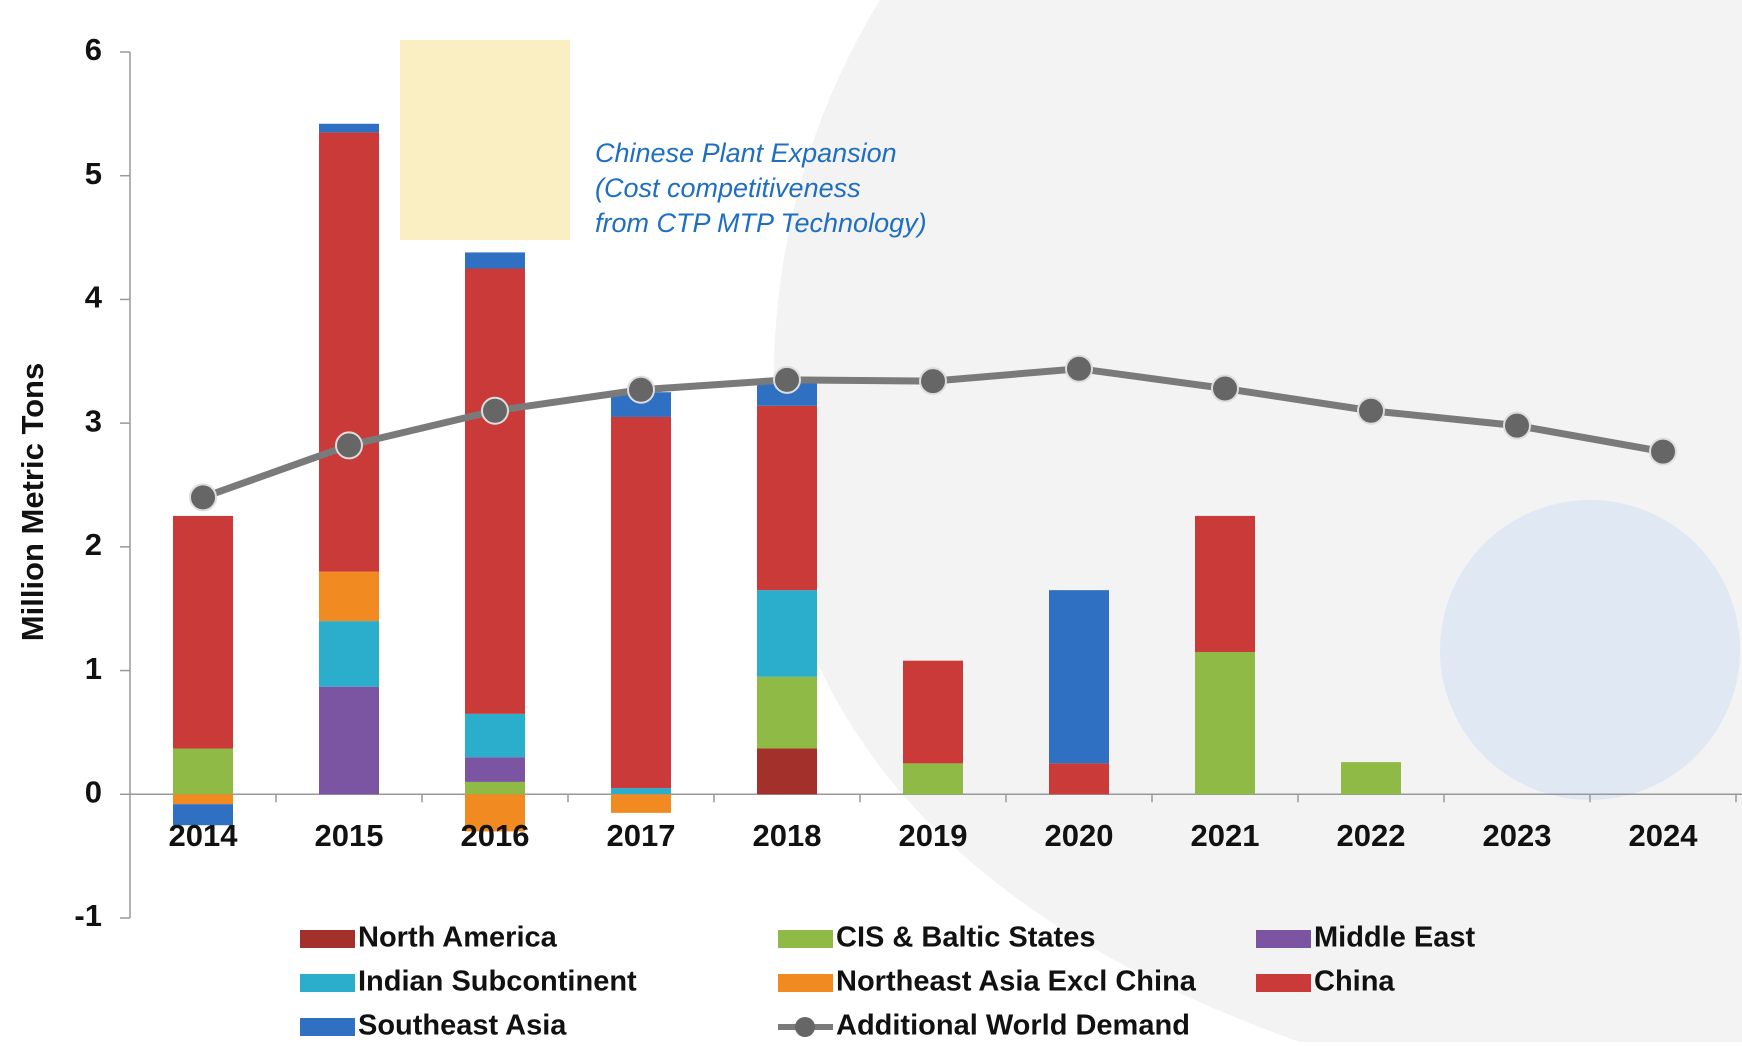 The width and height of the screenshot is (1742, 1047). What do you see at coordinates (462, 1026) in the screenshot?
I see `legend-label: Southeast Asia` at bounding box center [462, 1026].